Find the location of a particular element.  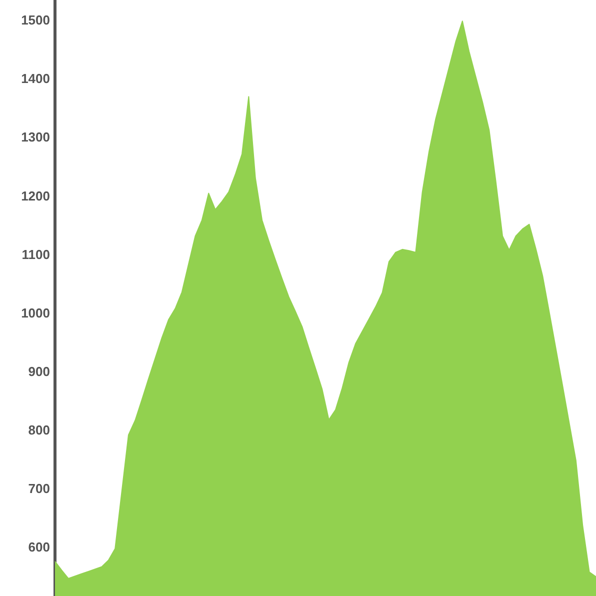

y-tick-label: 1500 is located at coordinates (35, 20).